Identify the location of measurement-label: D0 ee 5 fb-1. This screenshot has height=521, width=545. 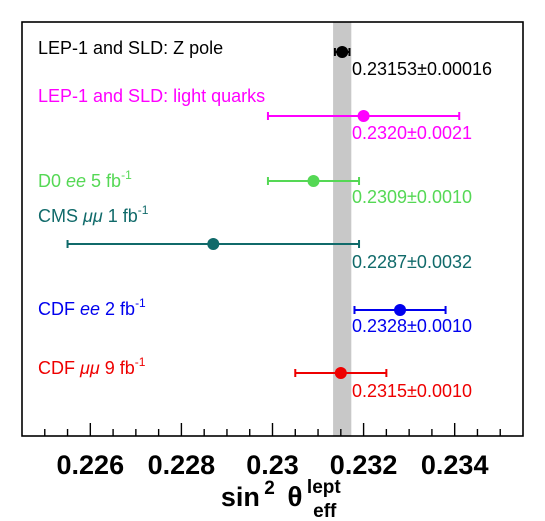
(85, 179).